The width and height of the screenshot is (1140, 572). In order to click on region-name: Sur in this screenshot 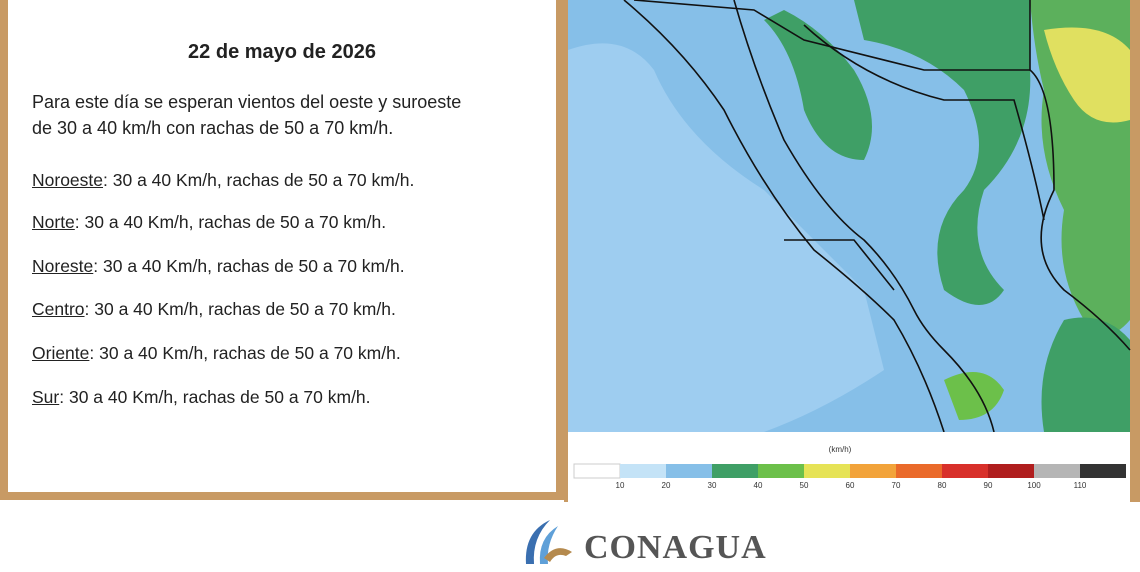, I will do `click(46, 397)`.